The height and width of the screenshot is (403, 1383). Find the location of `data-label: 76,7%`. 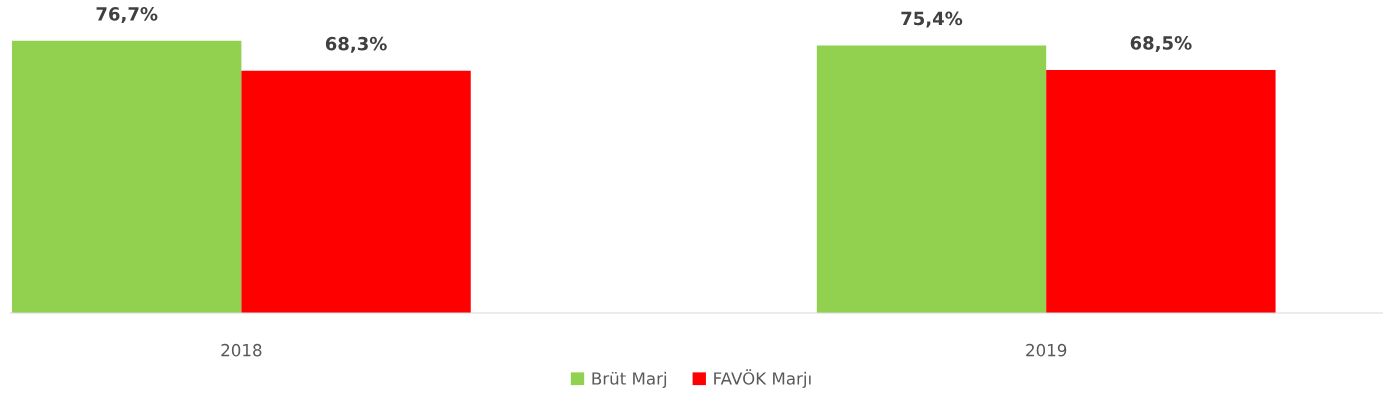

data-label: 76,7% is located at coordinates (127, 15).